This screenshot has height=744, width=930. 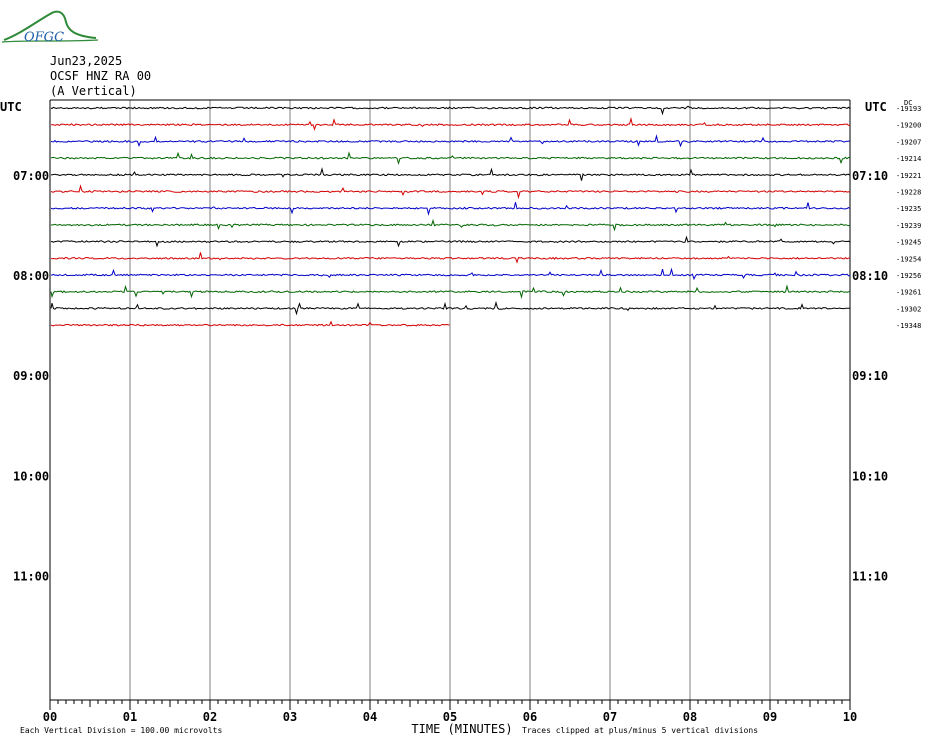 What do you see at coordinates (876, 107) in the screenshot?
I see `right-utc-label: UTC` at bounding box center [876, 107].